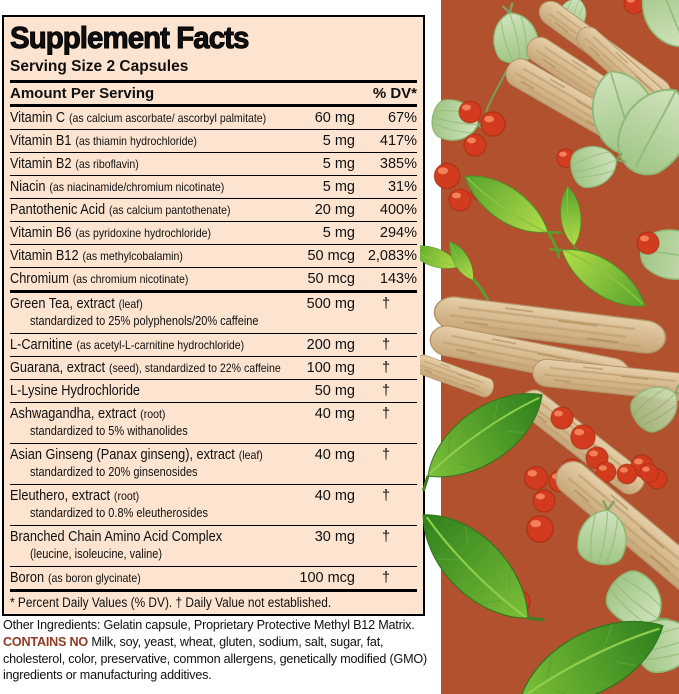  What do you see at coordinates (41, 233) in the screenshot?
I see `ingredient-name: Vitamin B6` at bounding box center [41, 233].